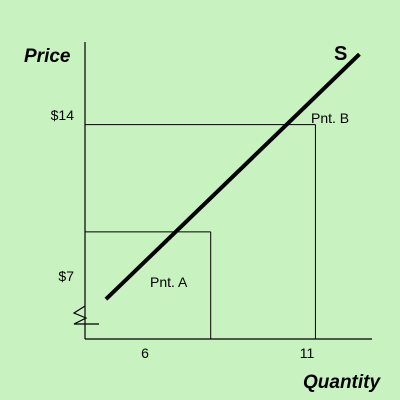 This screenshot has height=400, width=400. I want to click on y-axis-title: Price, so click(47, 56).